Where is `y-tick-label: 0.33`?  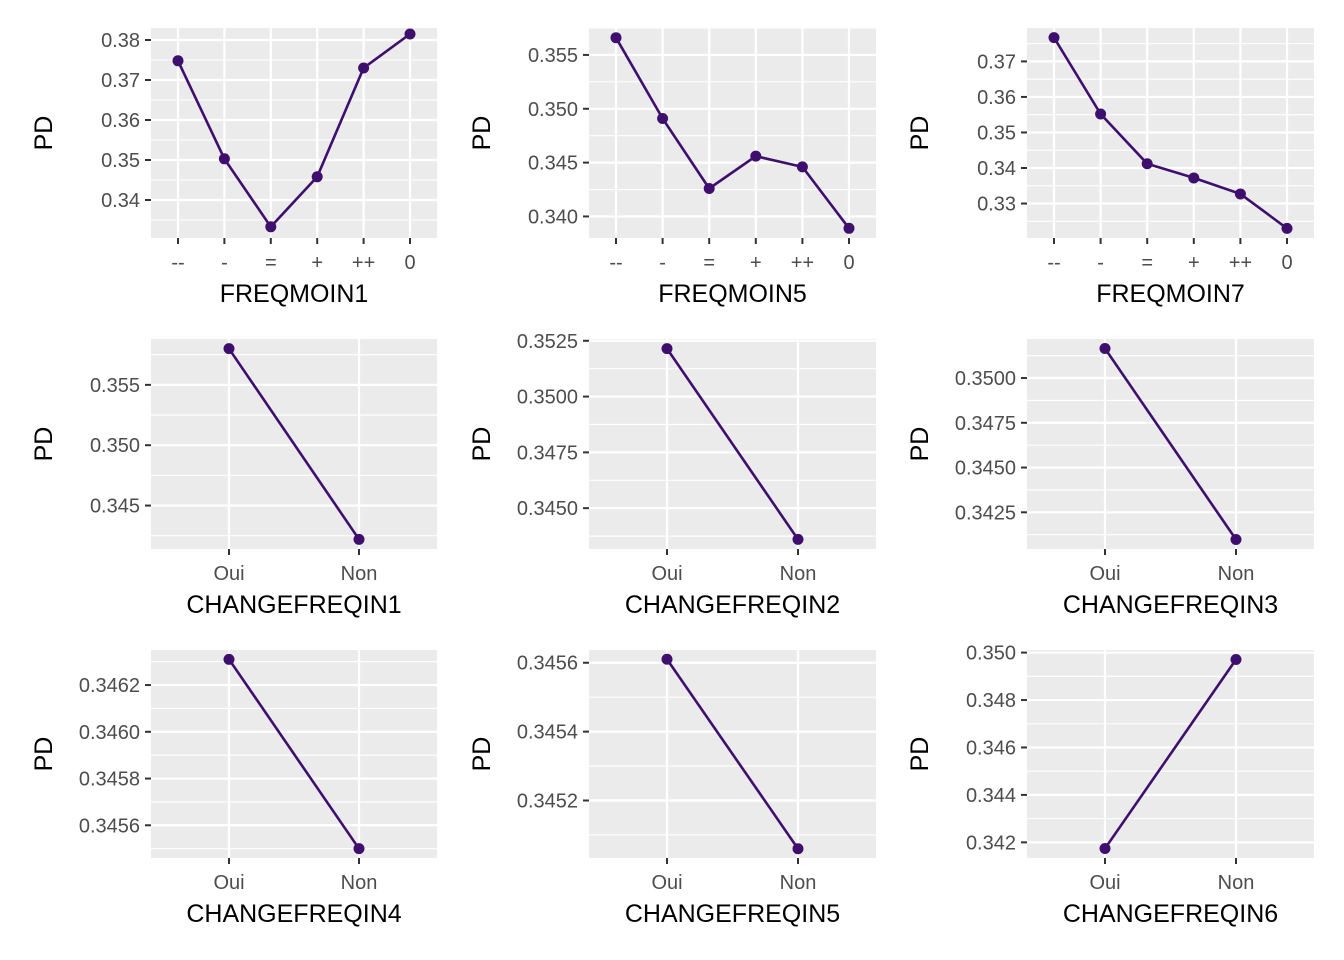
y-tick-label: 0.33 is located at coordinates (996, 205).